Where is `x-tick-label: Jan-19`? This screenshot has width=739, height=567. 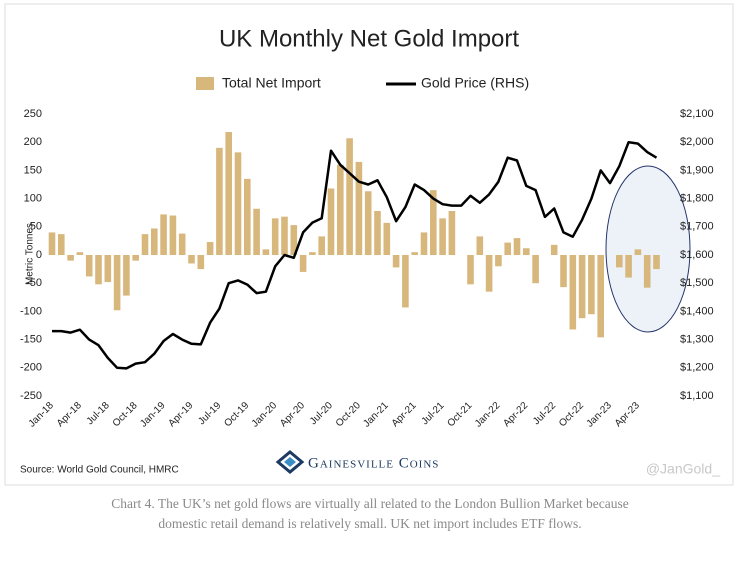
x-tick-label: Jan-19 is located at coordinates (153, 415).